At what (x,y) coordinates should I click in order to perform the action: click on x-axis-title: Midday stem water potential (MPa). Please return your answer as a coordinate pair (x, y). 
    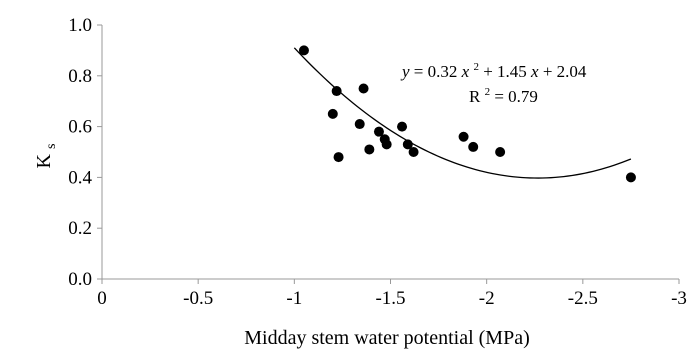
    Looking at the image, I should click on (387, 338).